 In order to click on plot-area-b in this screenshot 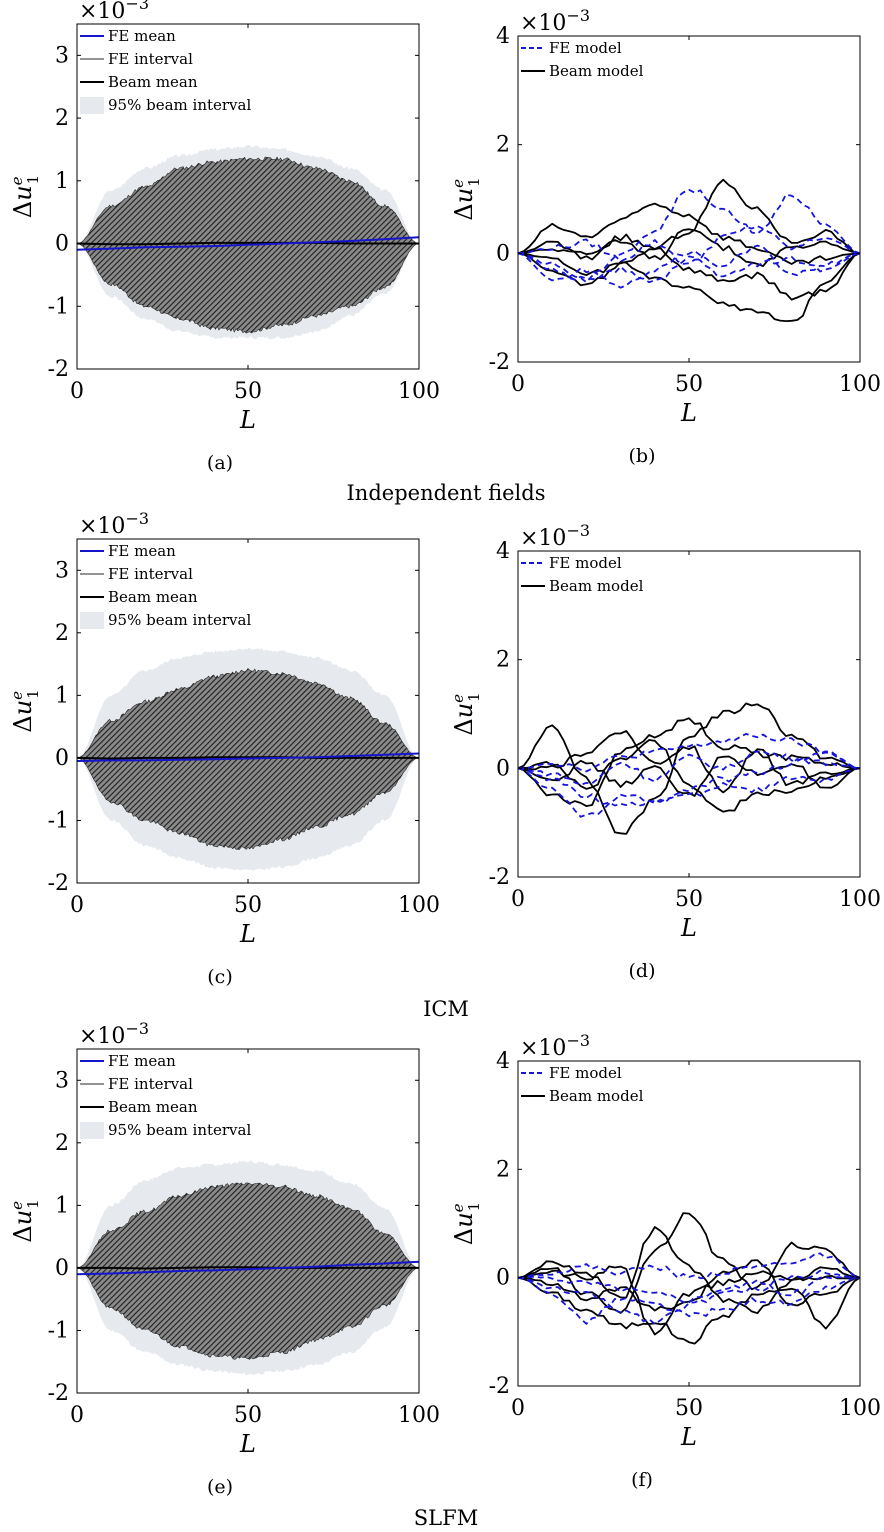, I will do `click(689, 250)`.